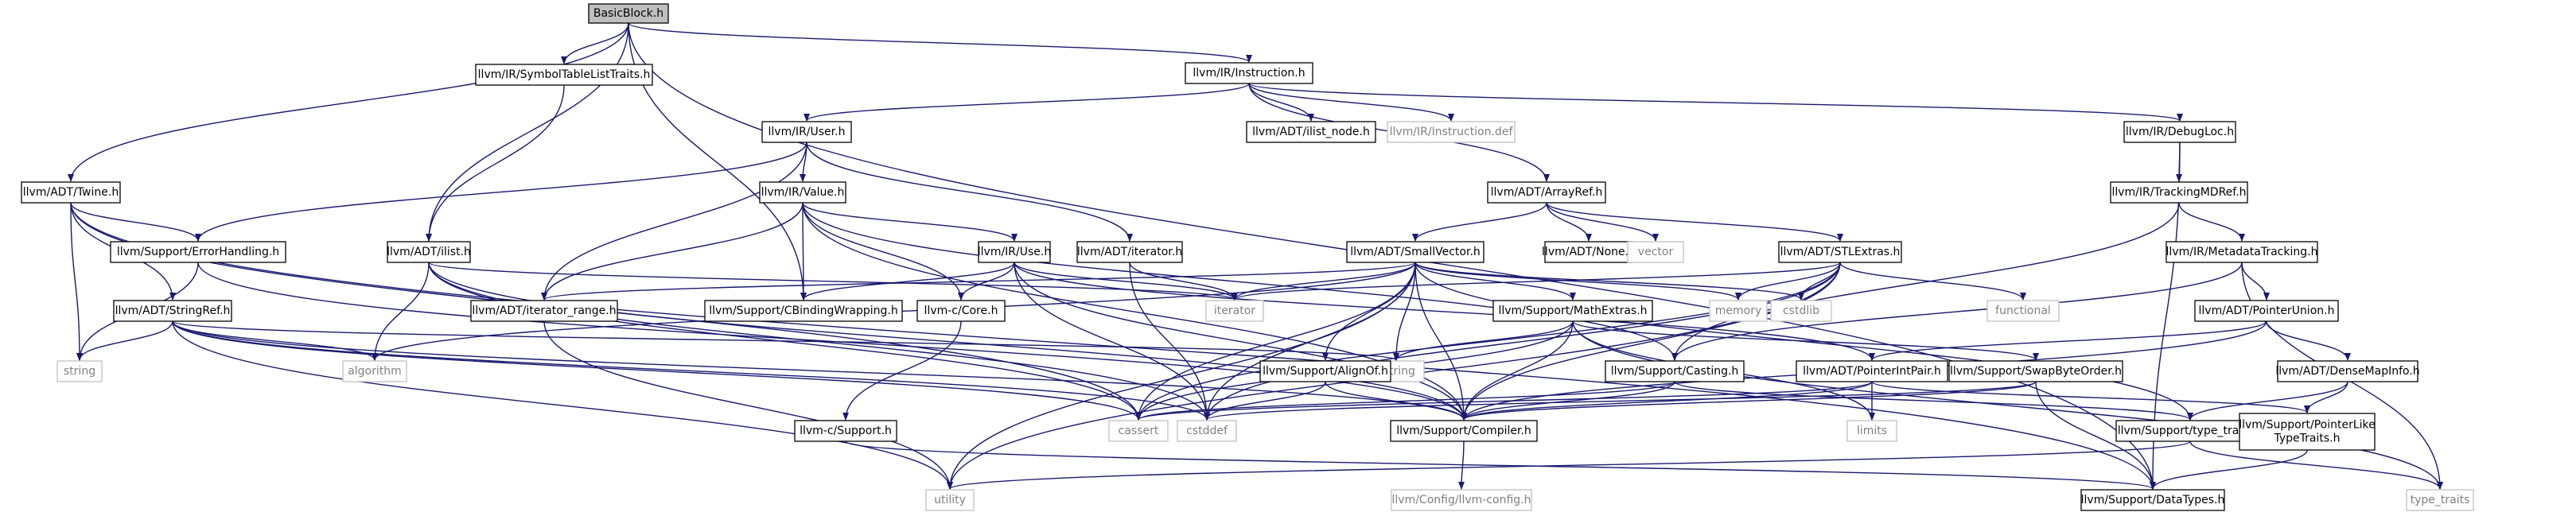 This screenshot has width=2576, height=516. I want to click on node-box-stringref, so click(173, 311).